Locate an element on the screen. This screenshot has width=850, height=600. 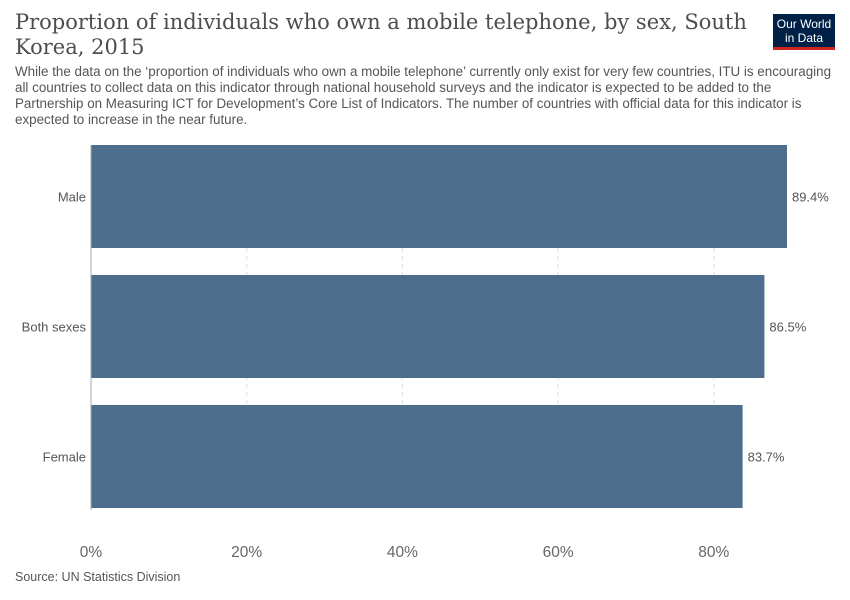
value-label: 89.4% is located at coordinates (810, 197).